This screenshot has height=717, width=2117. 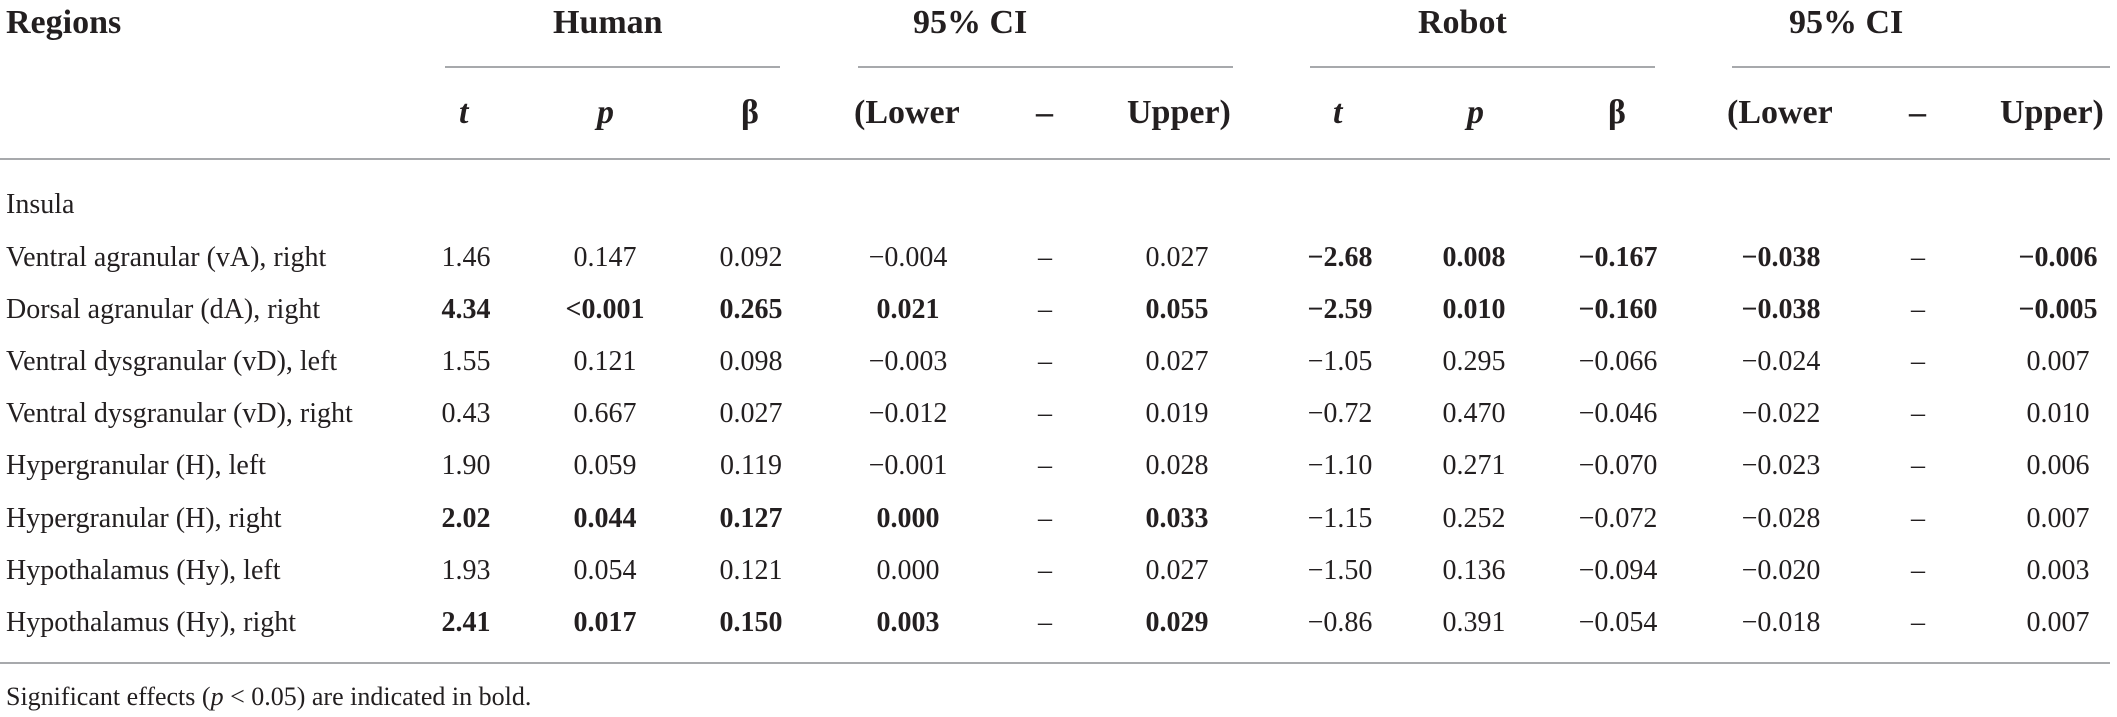 What do you see at coordinates (466, 518) in the screenshot?
I see `cell-human-t: 2.02` at bounding box center [466, 518].